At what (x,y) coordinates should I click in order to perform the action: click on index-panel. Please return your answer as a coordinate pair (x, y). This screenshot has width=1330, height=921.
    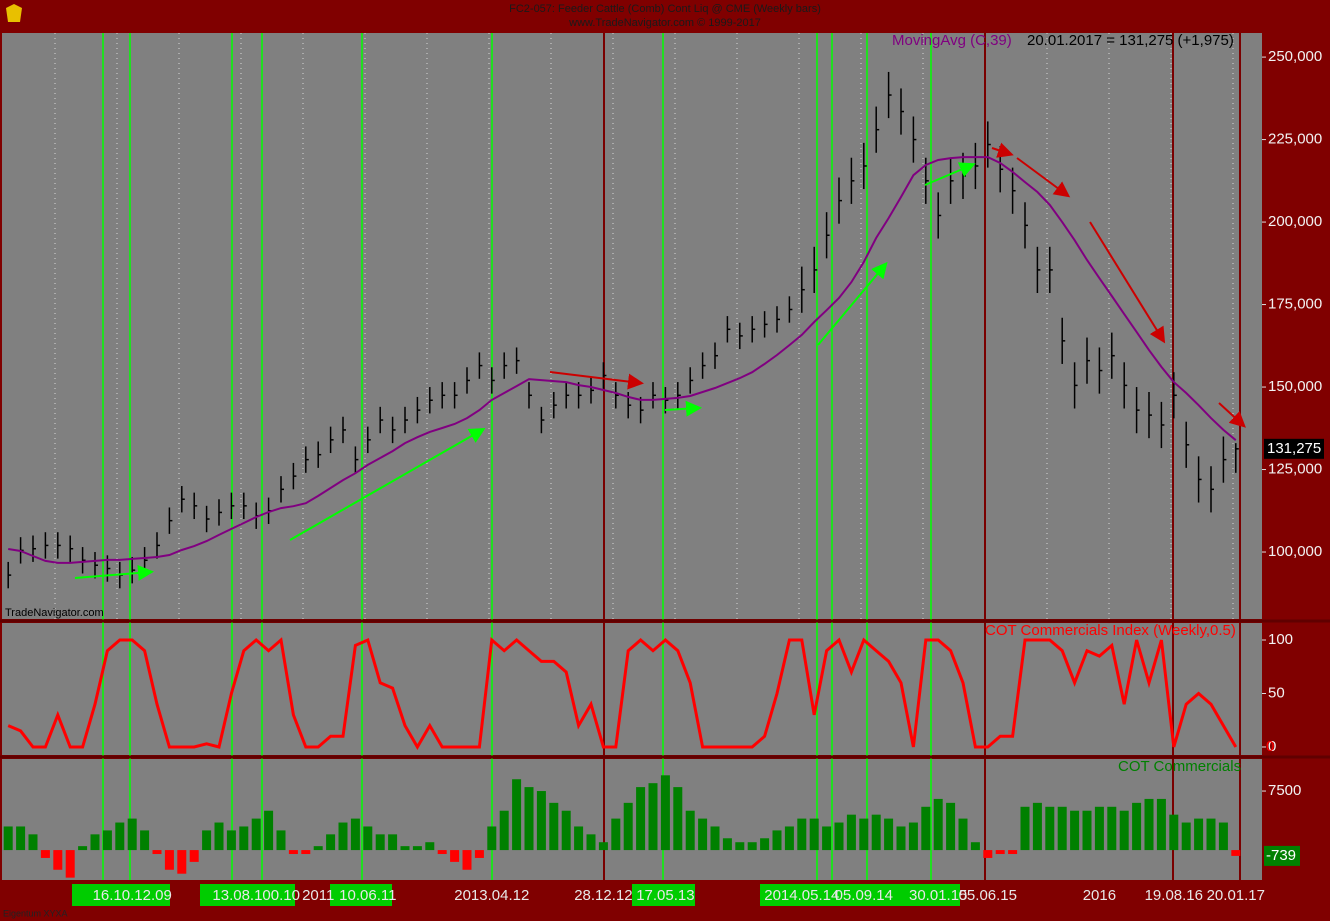
    Looking at the image, I should click on (632, 689).